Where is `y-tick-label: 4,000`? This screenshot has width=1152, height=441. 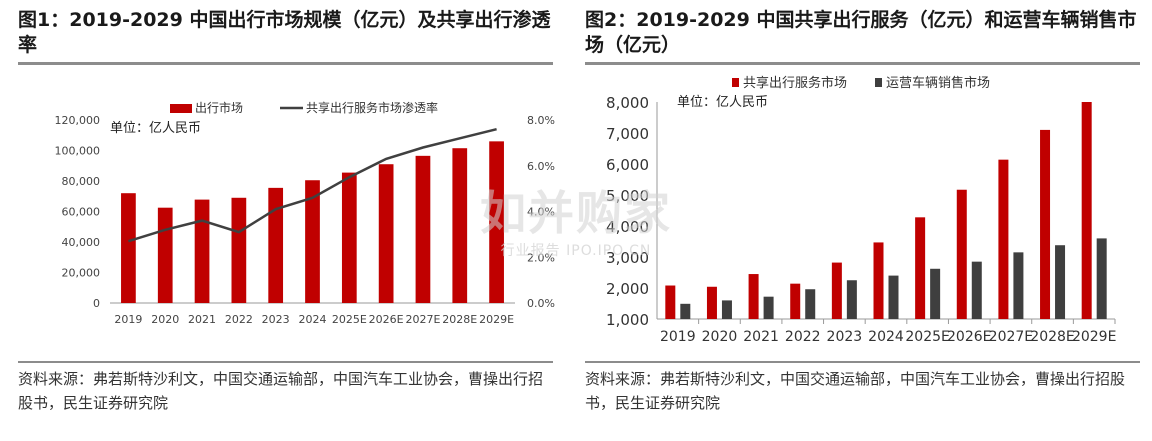
y-tick-label: 4,000 is located at coordinates (627, 227).